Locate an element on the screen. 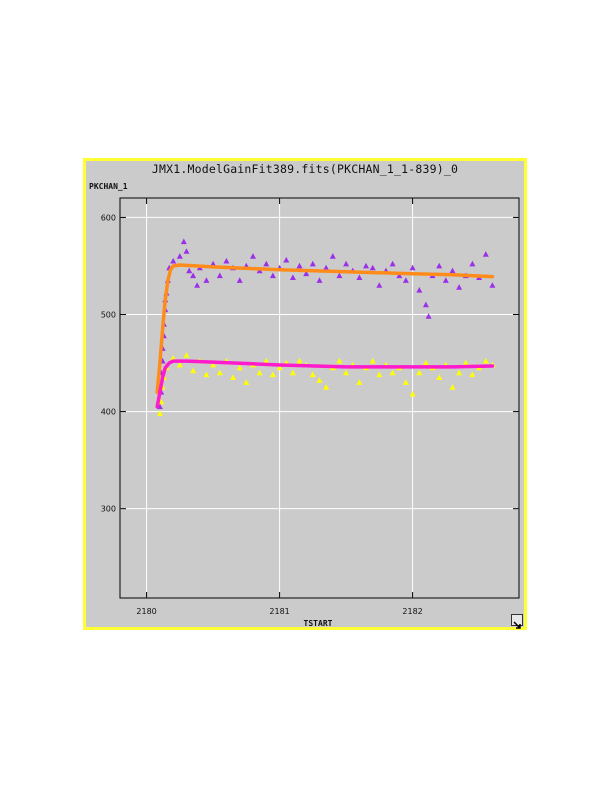 Image resolution: width=612 pixels, height=792 pixels. series-3-line is located at coordinates (325, 384).